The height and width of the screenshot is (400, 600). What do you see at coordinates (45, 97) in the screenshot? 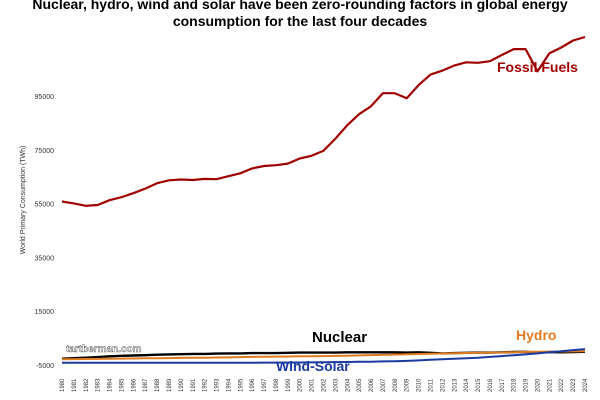
I see `y-tick-label: 95000` at bounding box center [45, 97].